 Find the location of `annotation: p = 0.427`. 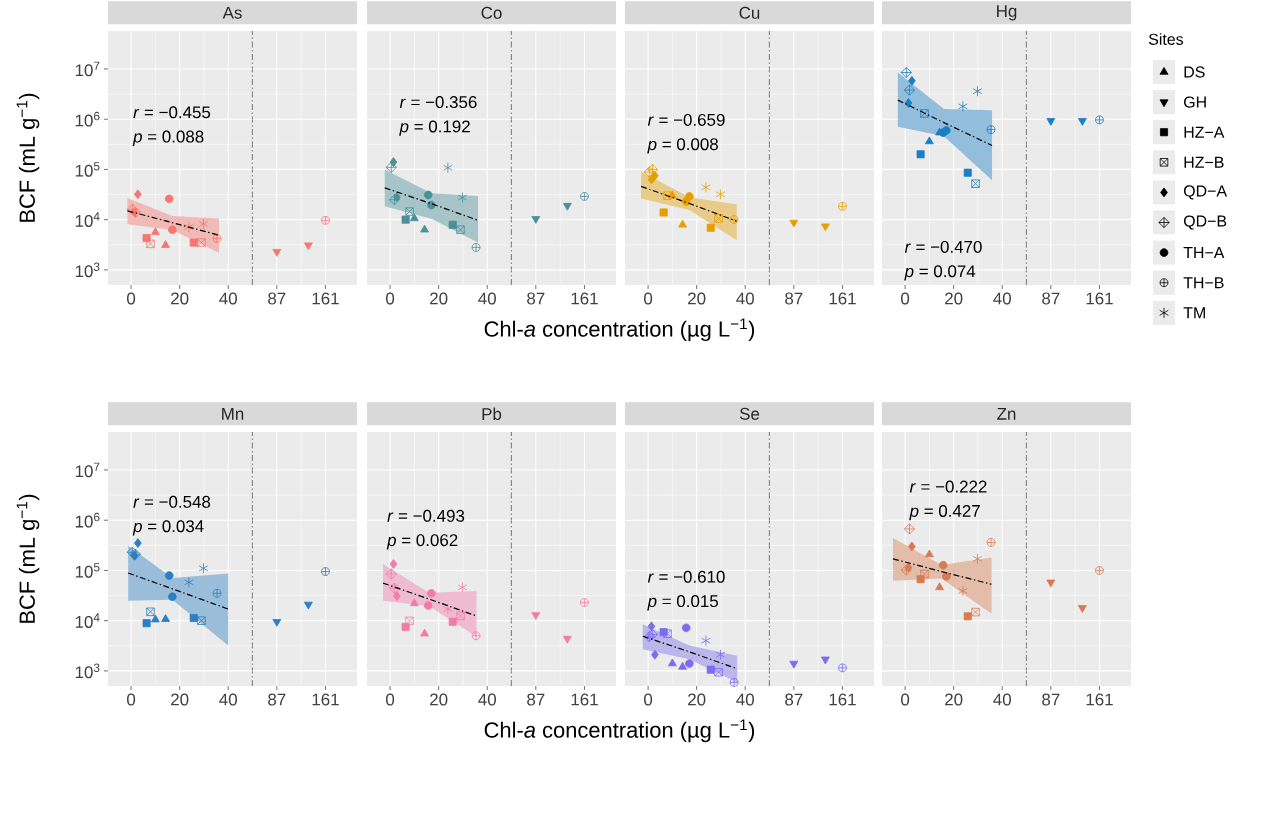

annotation: p = 0.427 is located at coordinates (944, 512).